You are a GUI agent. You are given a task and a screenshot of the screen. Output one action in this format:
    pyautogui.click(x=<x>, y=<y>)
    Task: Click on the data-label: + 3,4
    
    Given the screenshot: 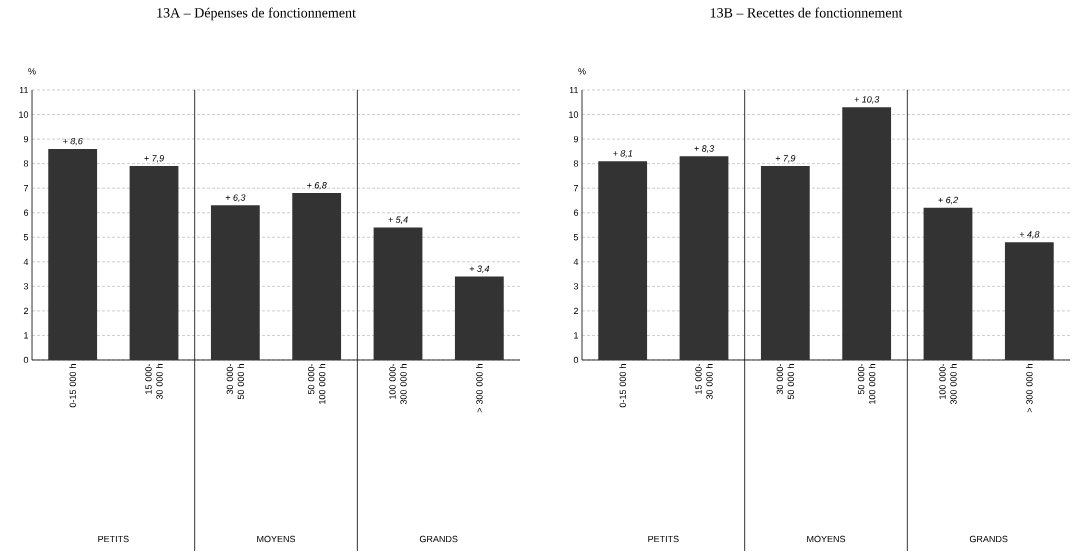 What is the action you would take?
    pyautogui.click(x=479, y=269)
    